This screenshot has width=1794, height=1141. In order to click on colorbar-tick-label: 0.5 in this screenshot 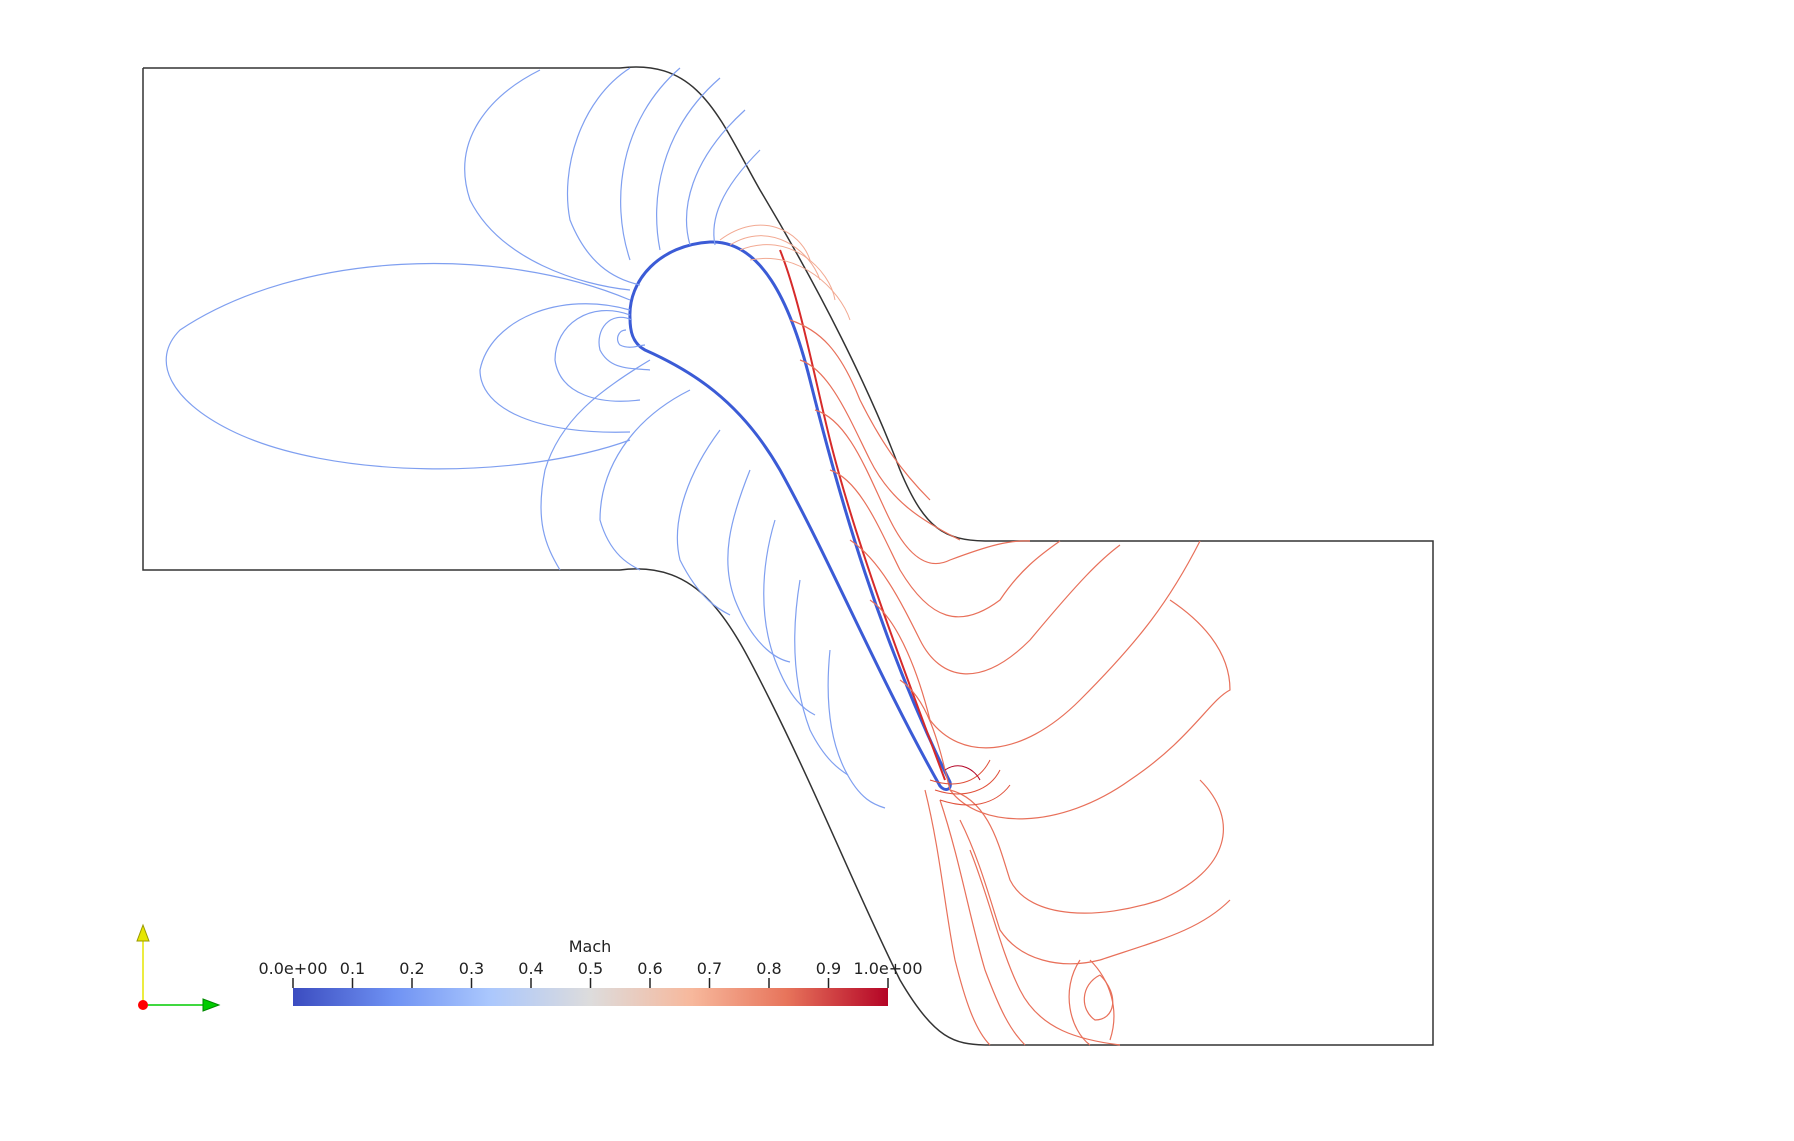, I will do `click(590, 968)`.